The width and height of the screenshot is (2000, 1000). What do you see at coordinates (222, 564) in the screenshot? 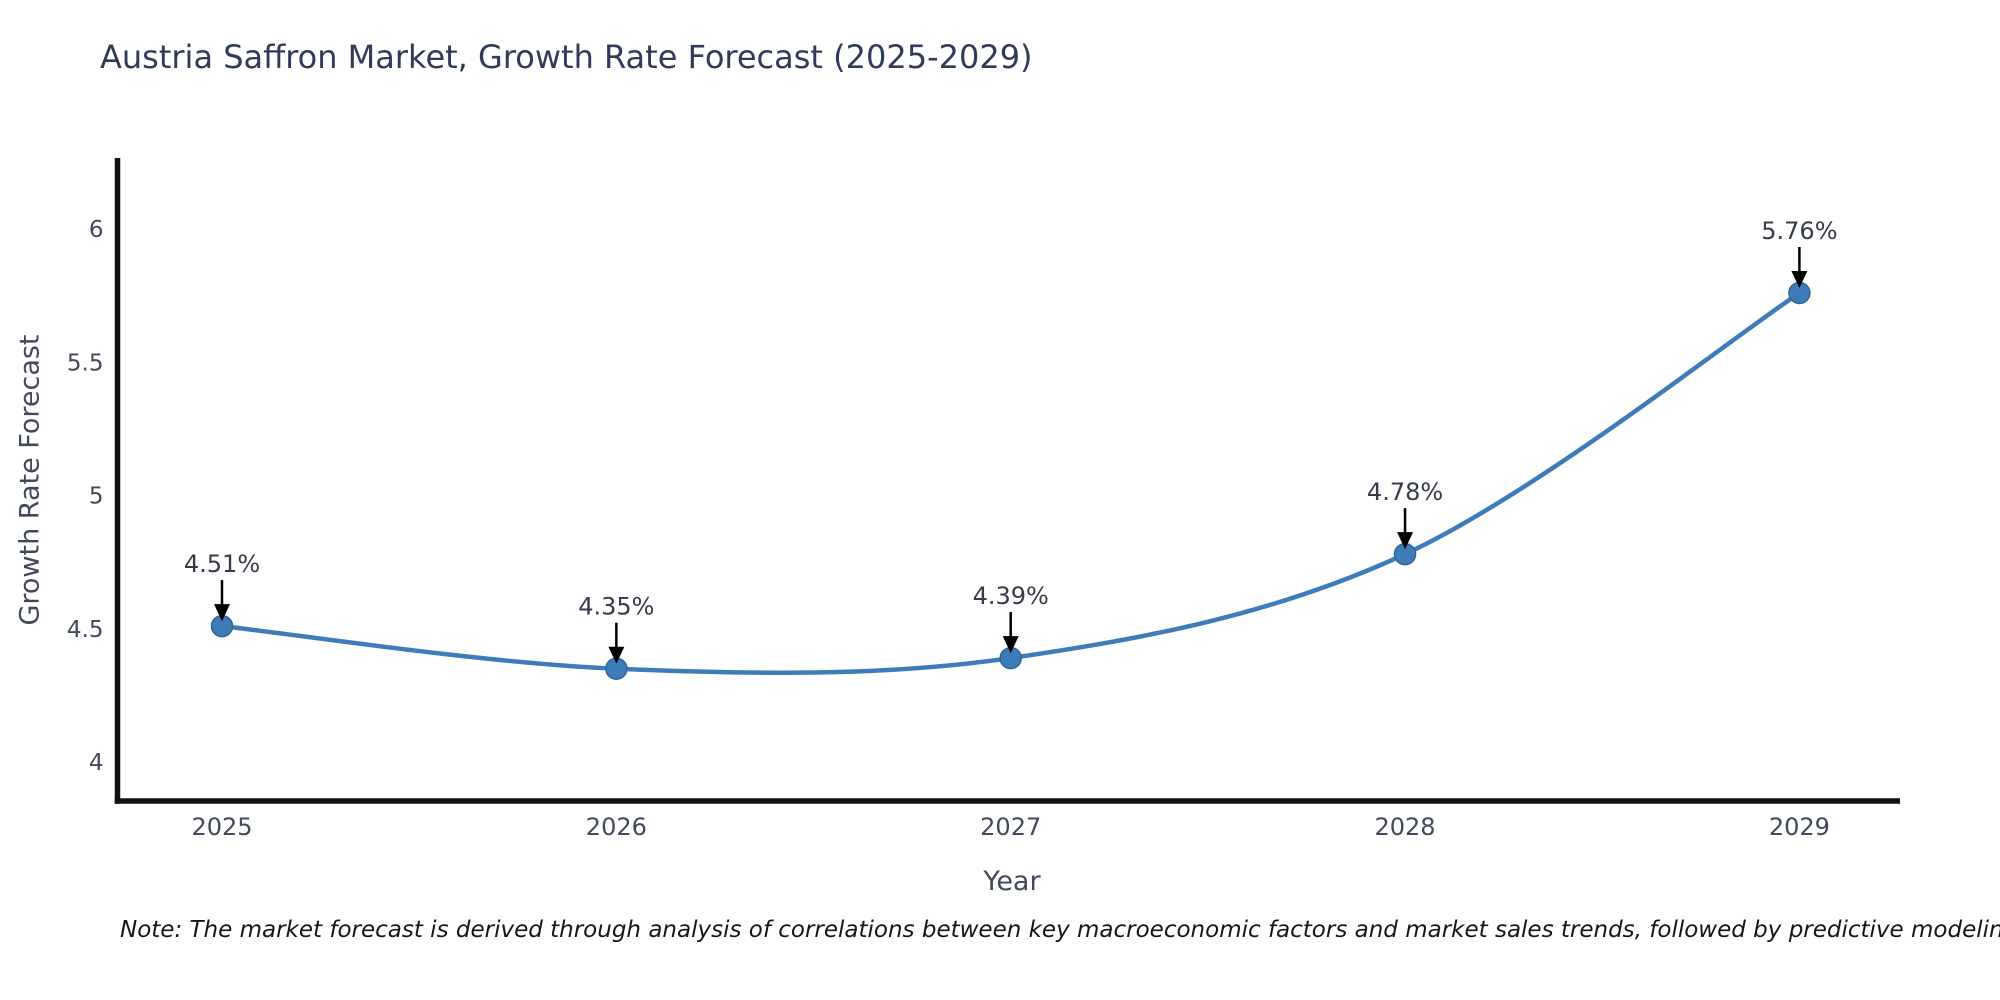
I see `data-point-label: 4.51%` at bounding box center [222, 564].